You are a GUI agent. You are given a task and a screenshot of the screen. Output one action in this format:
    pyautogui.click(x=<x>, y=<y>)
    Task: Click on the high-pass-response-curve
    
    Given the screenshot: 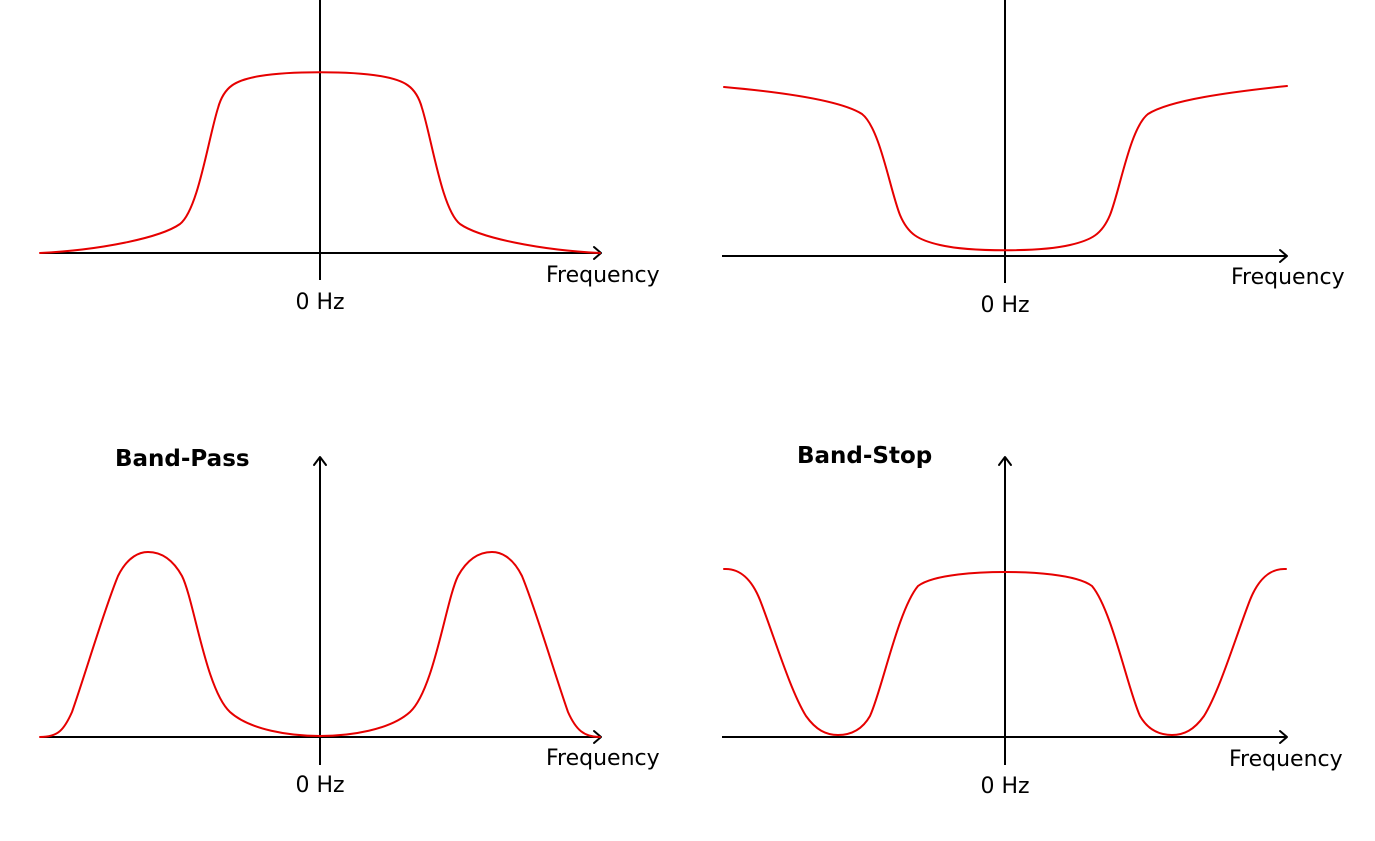 What is the action you would take?
    pyautogui.click(x=1005, y=168)
    